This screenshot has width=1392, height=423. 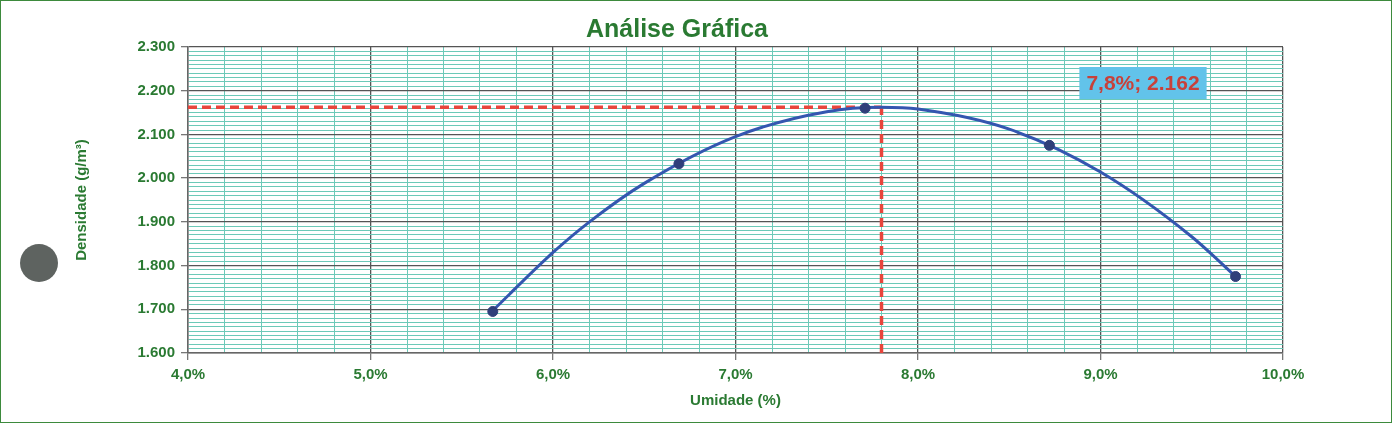 What do you see at coordinates (735, 374) in the screenshot?
I see `x-tick-label: 7,0%` at bounding box center [735, 374].